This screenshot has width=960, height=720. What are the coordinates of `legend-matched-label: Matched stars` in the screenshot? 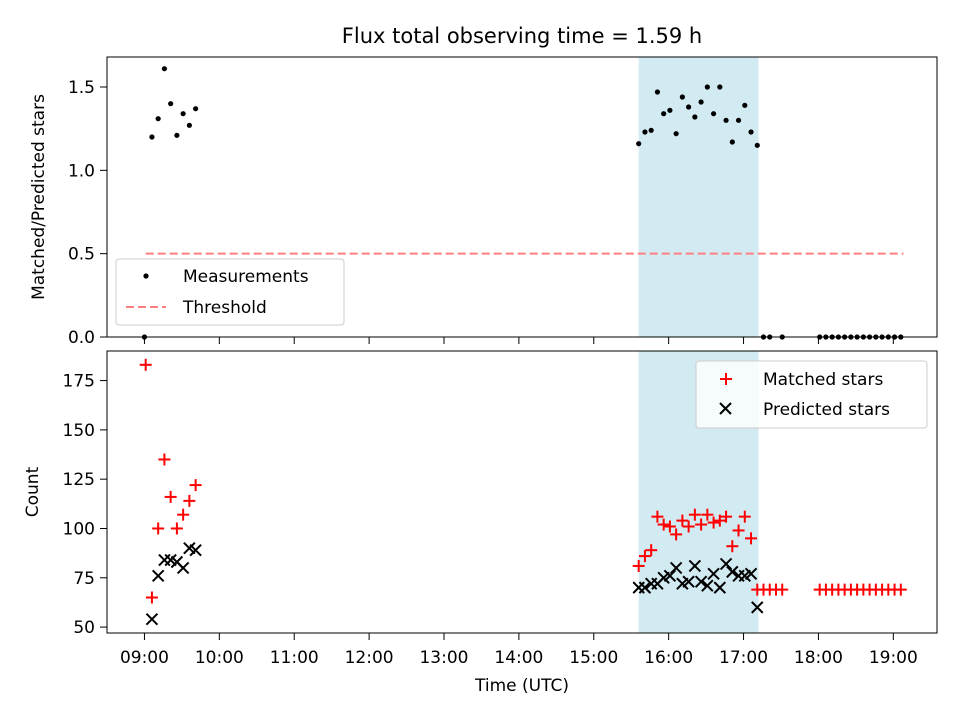 It's located at (823, 380).